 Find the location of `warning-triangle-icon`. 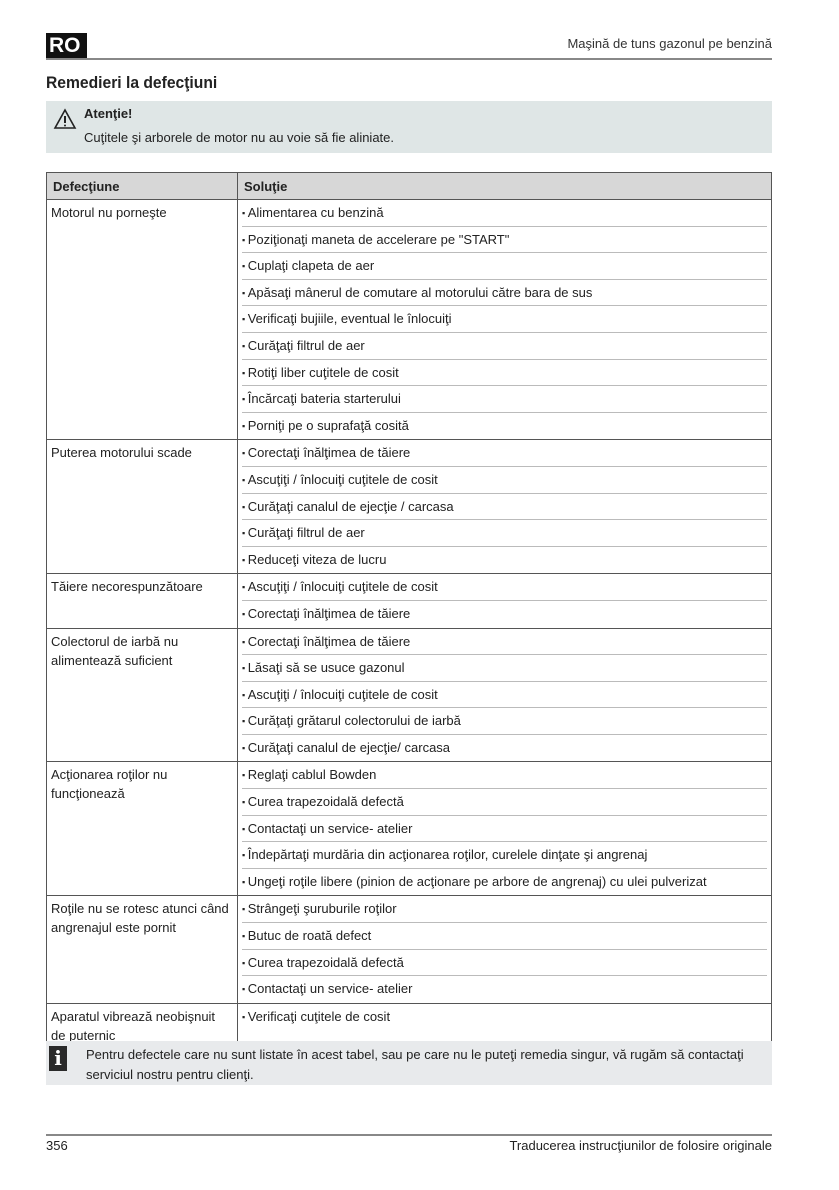

warning-triangle-icon is located at coordinates (65, 118).